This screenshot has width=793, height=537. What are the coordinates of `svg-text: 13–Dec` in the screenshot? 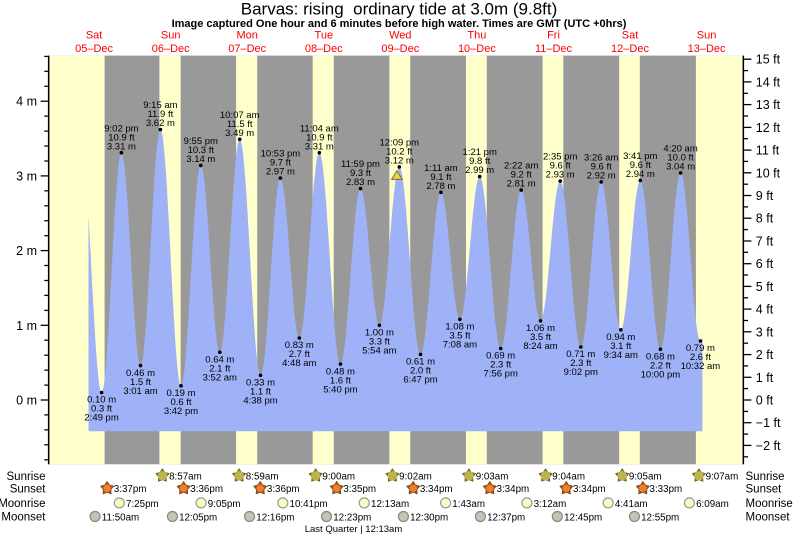 It's located at (707, 49).